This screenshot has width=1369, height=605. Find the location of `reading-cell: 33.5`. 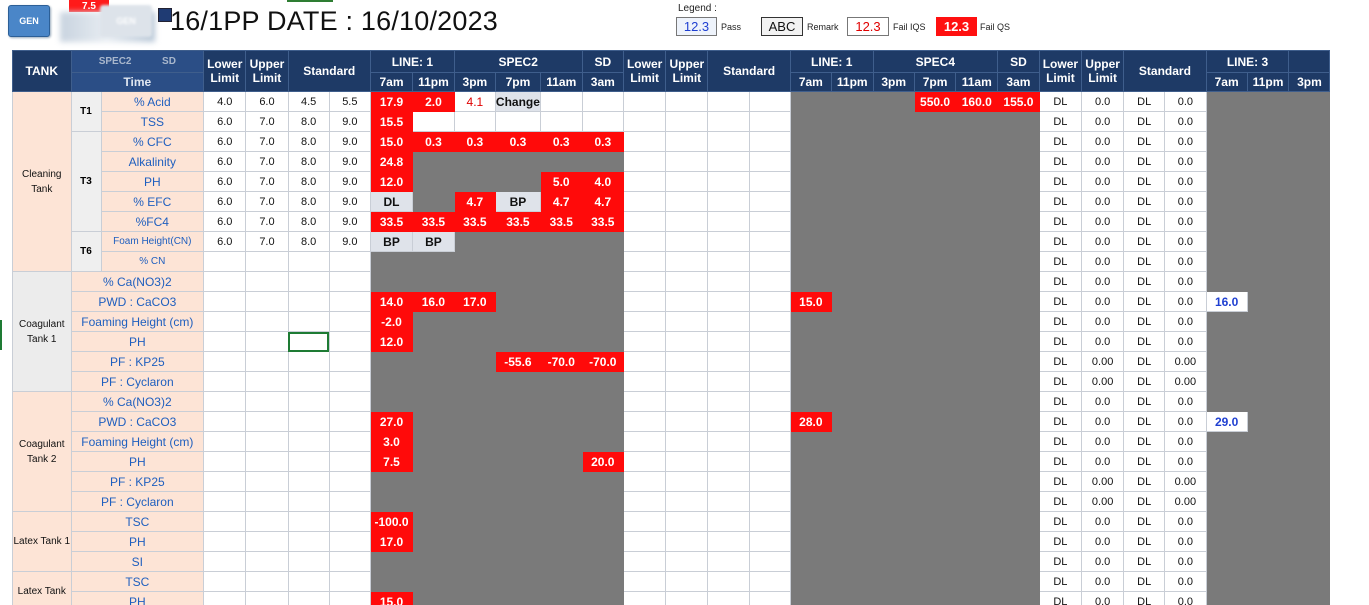

reading-cell: 33.5 is located at coordinates (474, 221).